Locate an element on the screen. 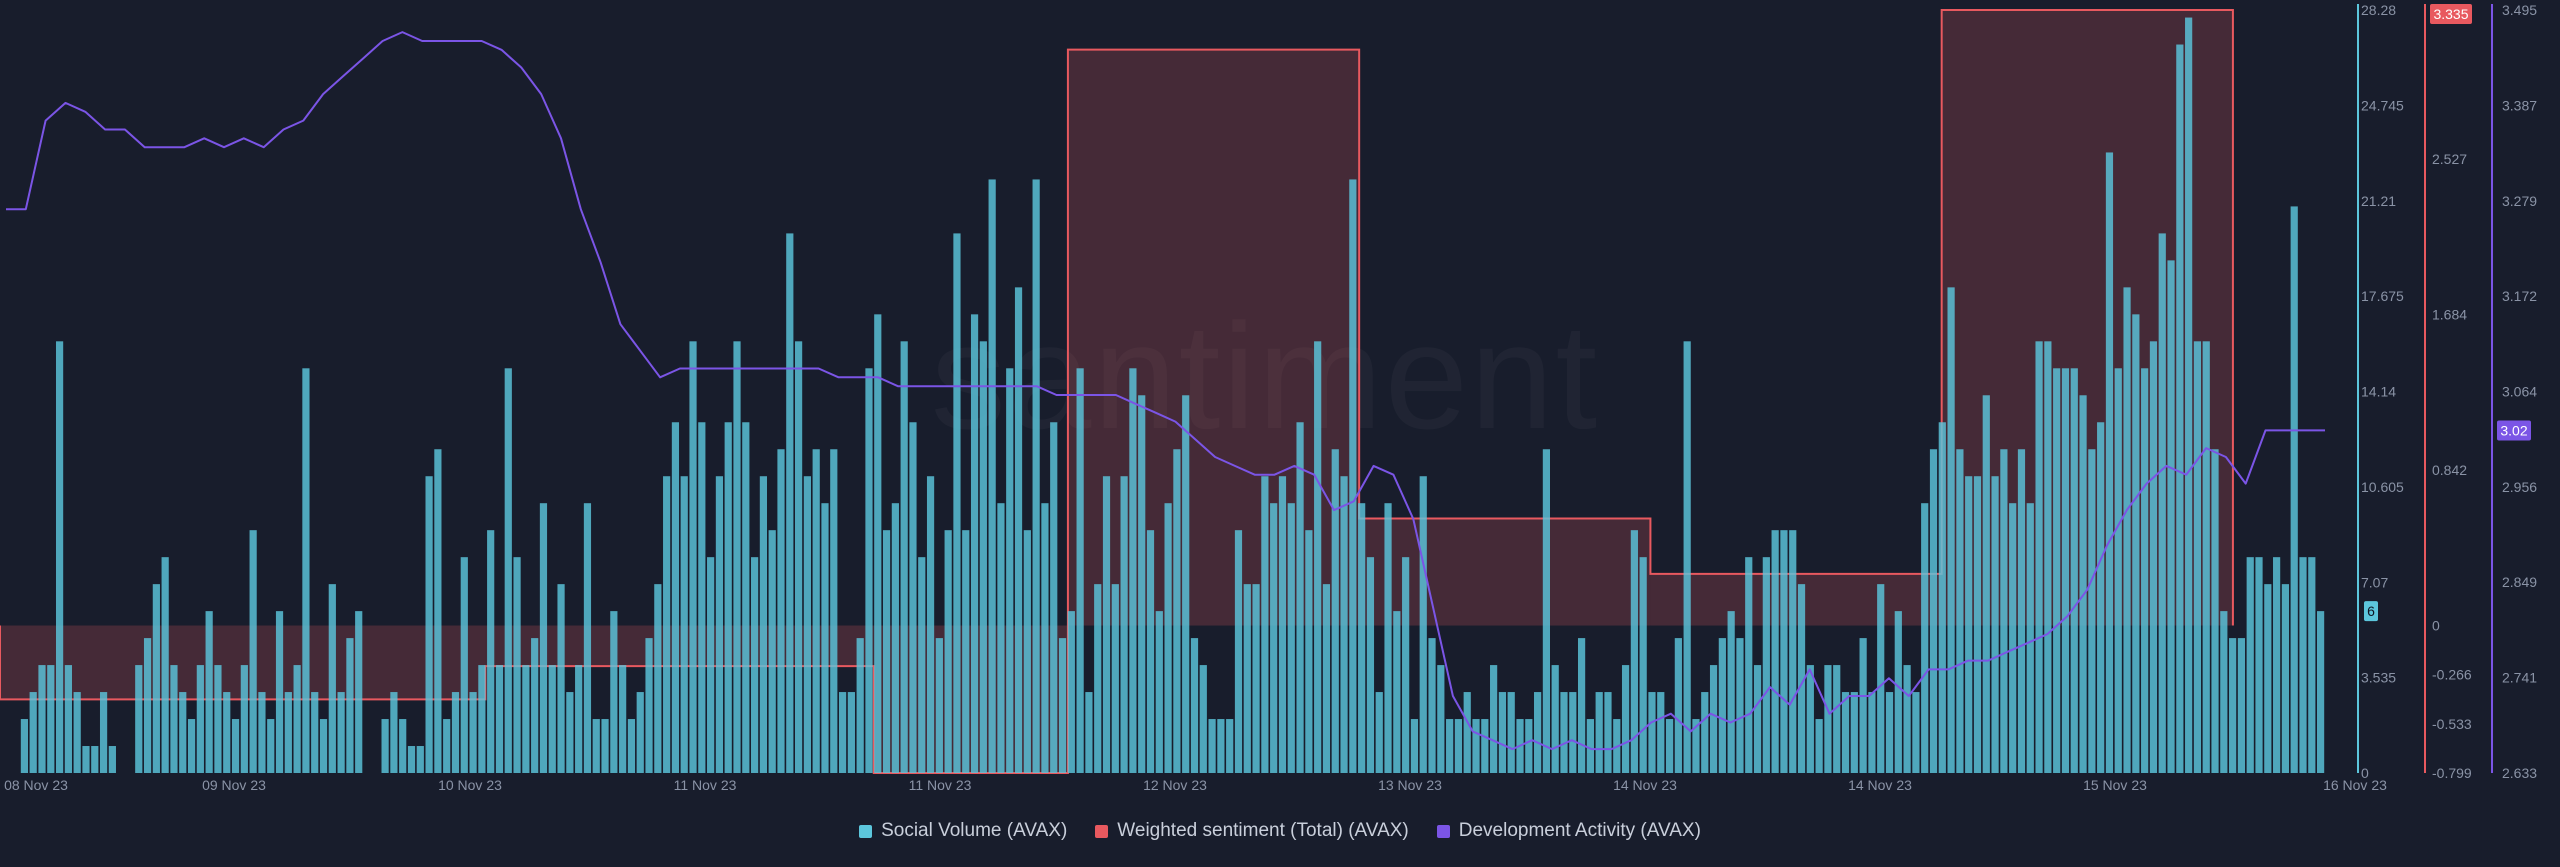  legend-label: Development Activity (AVAX) is located at coordinates (1579, 830).